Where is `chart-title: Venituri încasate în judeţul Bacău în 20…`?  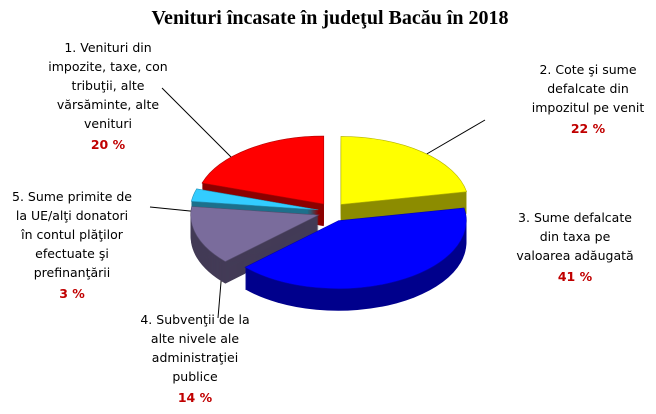 chart-title: Venituri încasate în judeţul Bacău în 20… is located at coordinates (329, 18).